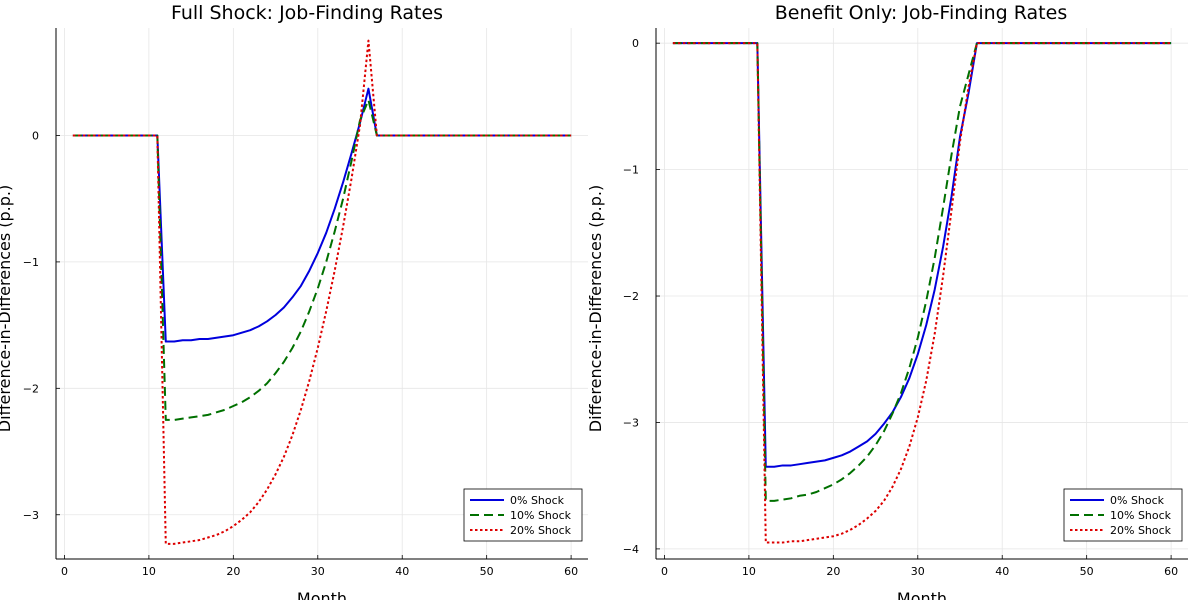 The height and width of the screenshot is (604, 1200). Describe the element at coordinates (307, 13) in the screenshot. I see `chart-title: Full Shock: Job-Finding Rates` at that location.